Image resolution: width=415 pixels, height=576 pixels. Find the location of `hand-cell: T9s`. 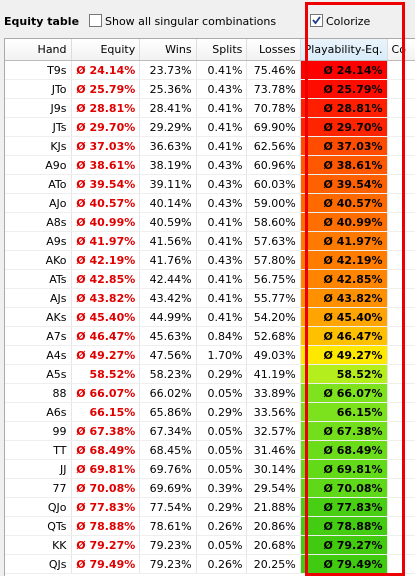

hand-cell: T9s is located at coordinates (38, 70).